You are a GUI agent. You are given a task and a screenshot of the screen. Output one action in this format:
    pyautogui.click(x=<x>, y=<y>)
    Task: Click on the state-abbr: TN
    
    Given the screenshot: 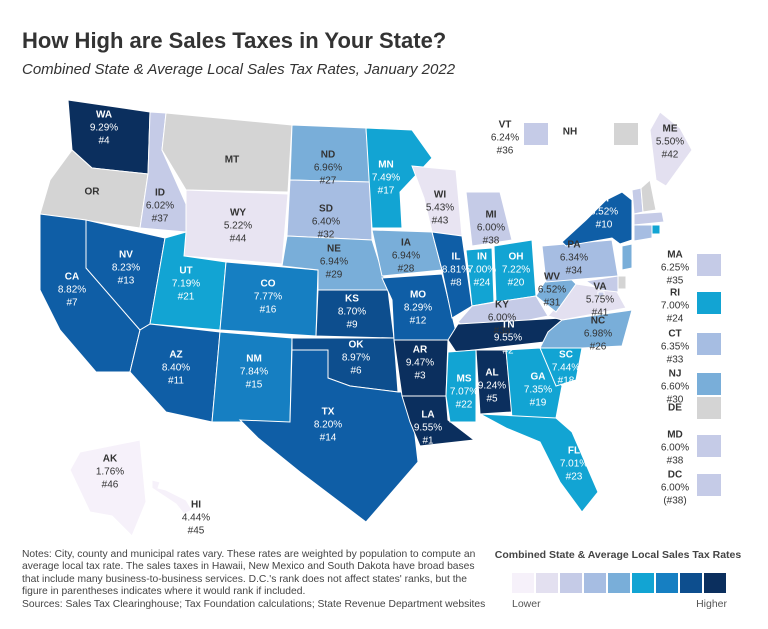 What is the action you would take?
    pyautogui.click(x=507, y=325)
    